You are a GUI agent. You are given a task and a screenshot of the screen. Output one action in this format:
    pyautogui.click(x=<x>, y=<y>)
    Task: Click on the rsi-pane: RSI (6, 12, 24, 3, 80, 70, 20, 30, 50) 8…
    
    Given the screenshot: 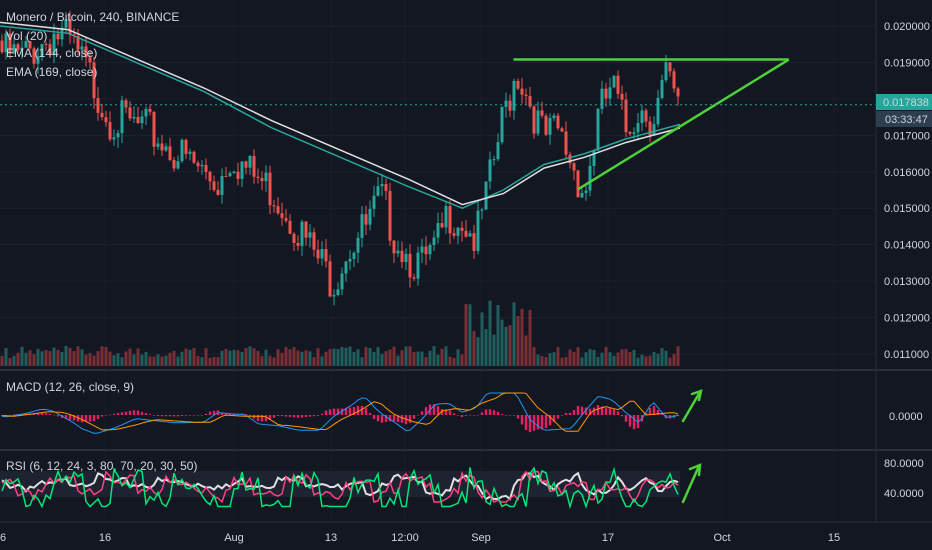 What is the action you would take?
    pyautogui.click(x=462, y=484)
    